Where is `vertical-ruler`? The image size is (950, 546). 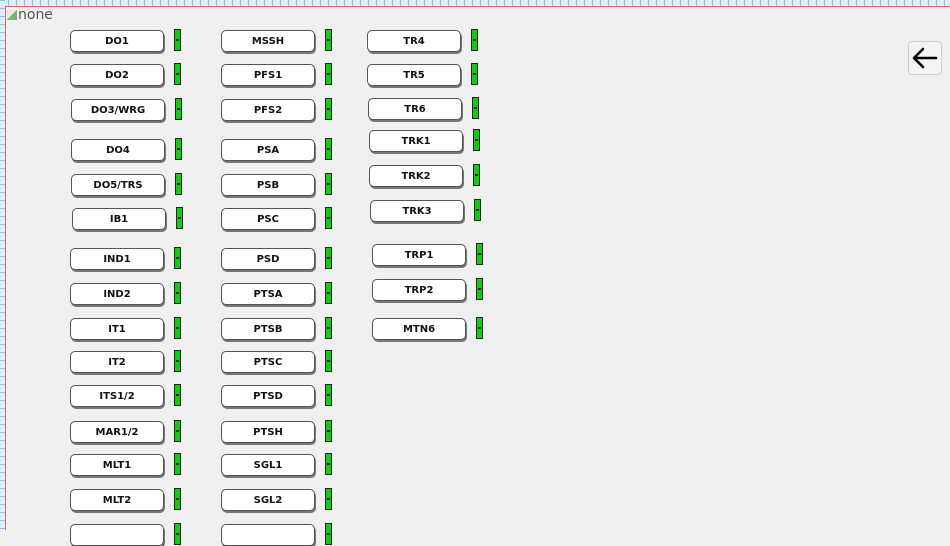 vertical-ruler is located at coordinates (2, 265).